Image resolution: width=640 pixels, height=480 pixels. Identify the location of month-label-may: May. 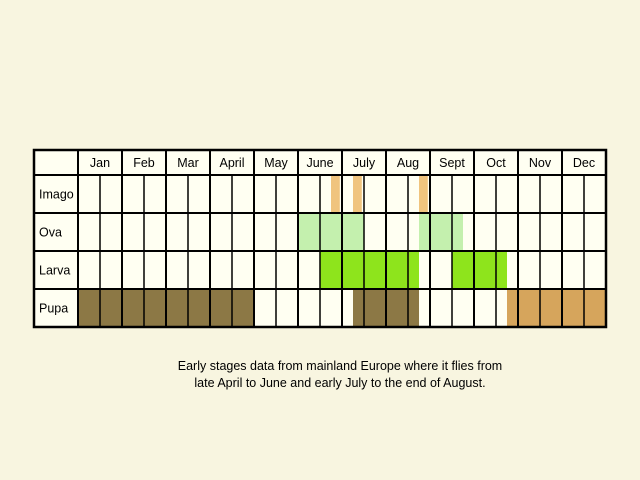
(276, 163).